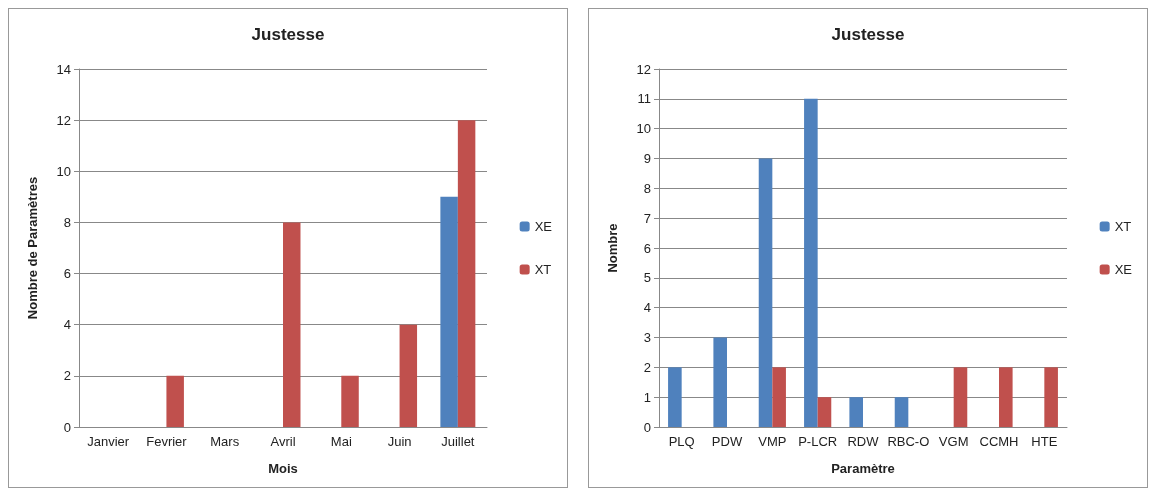  Describe the element at coordinates (647, 218) in the screenshot. I see `y-tick-label: 7` at that location.